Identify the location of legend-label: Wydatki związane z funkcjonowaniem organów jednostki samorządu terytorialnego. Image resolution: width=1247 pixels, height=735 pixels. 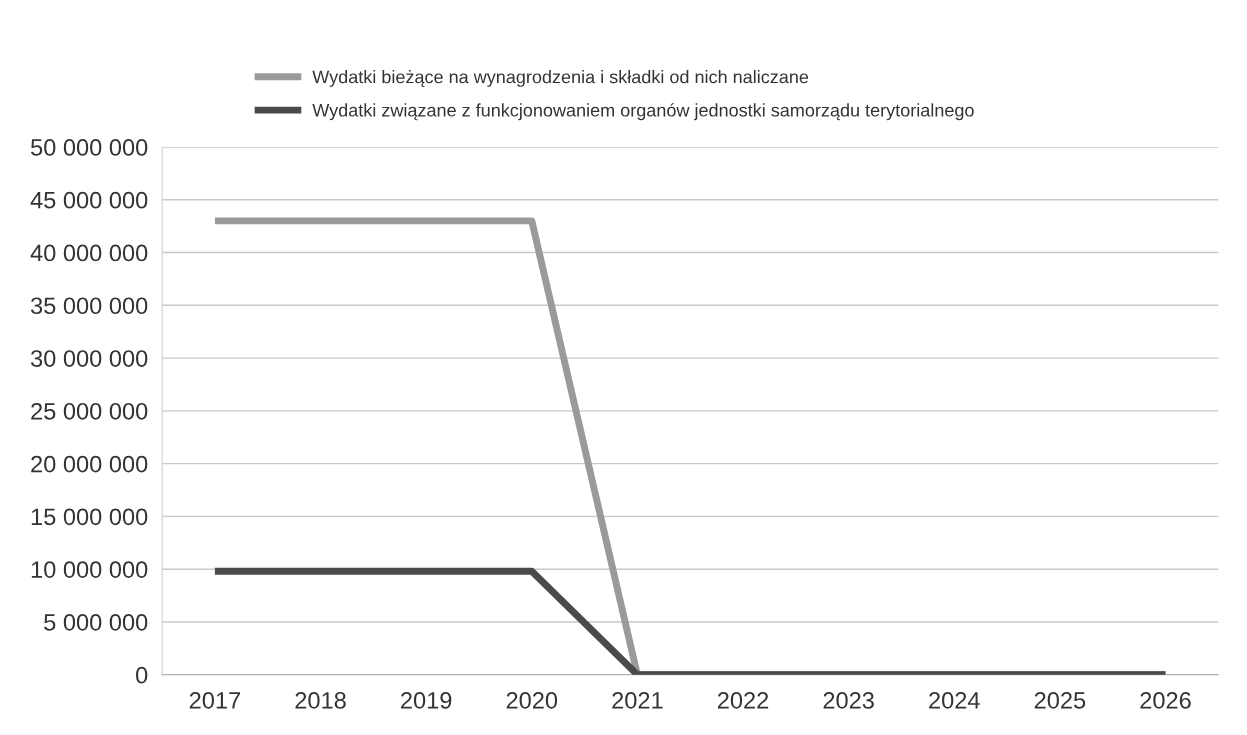
(643, 112).